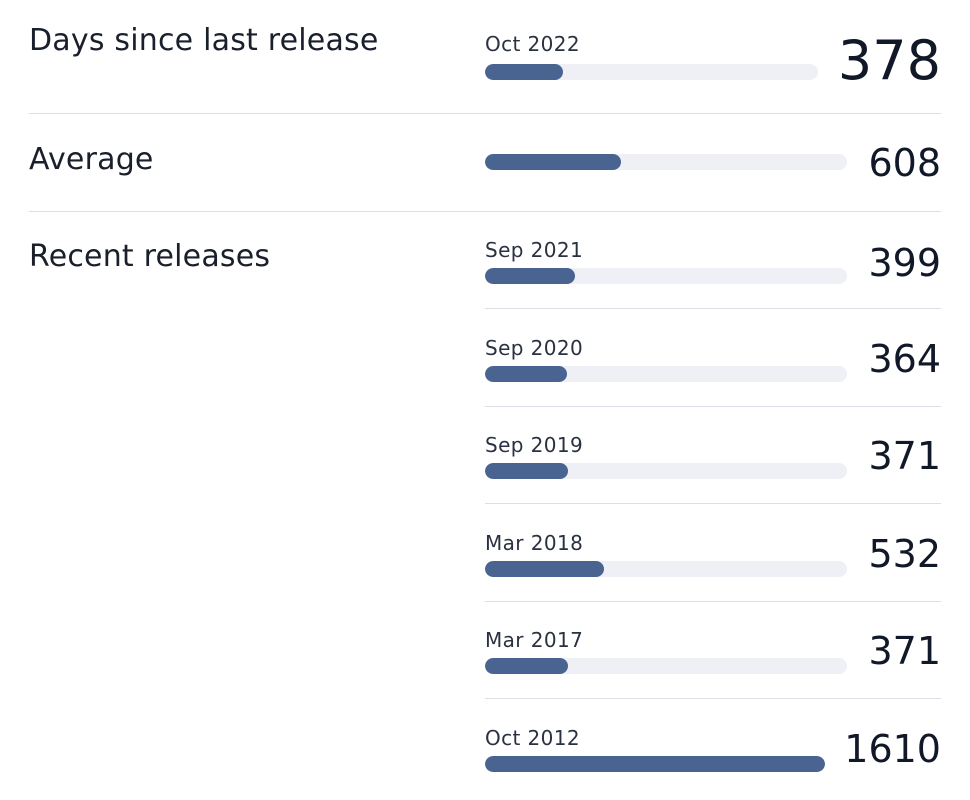 This screenshot has width=970, height=800. I want to click on average-bar-fill, so click(553, 162).